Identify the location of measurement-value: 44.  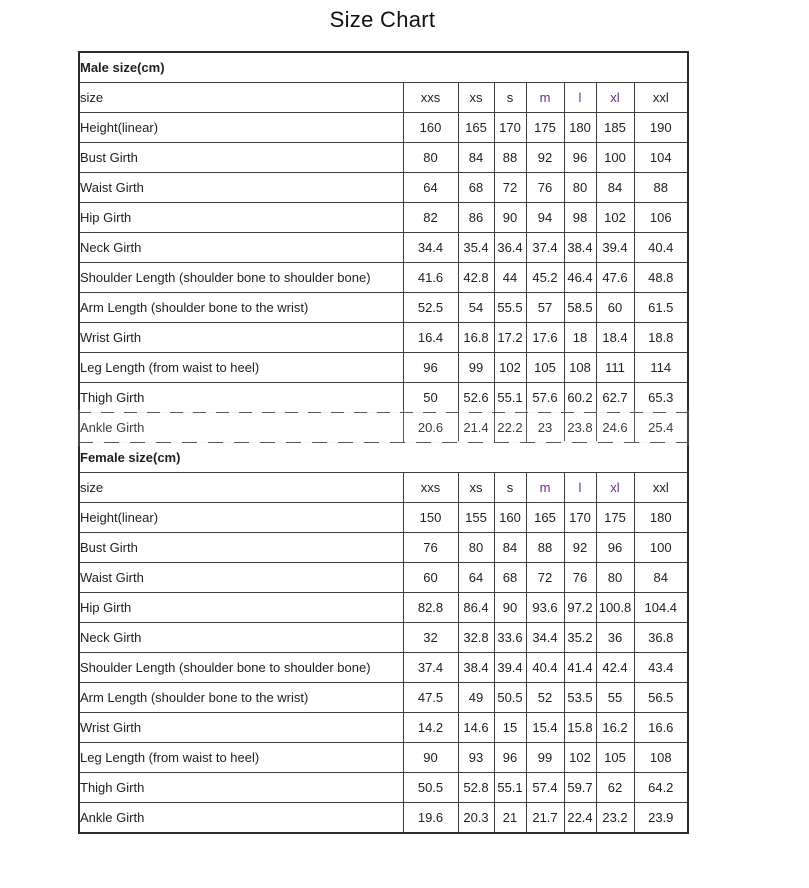
(510, 277).